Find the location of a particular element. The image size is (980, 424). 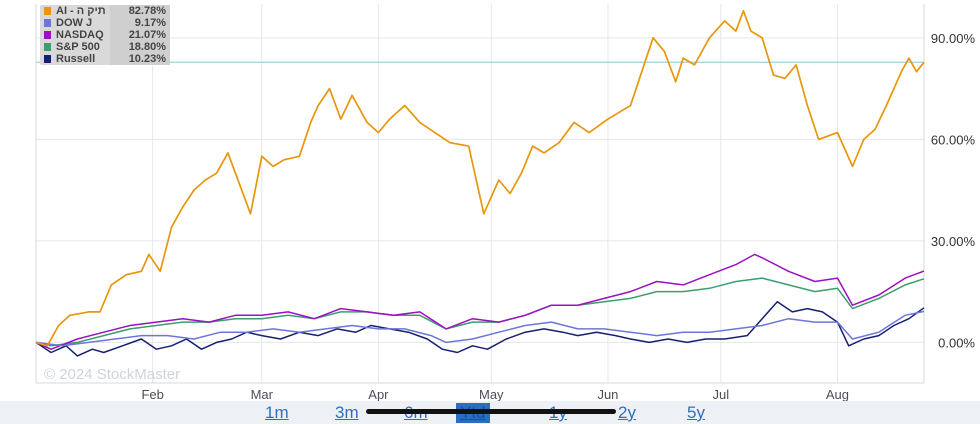

legend-series-value: 10.23% is located at coordinates (140, 59).